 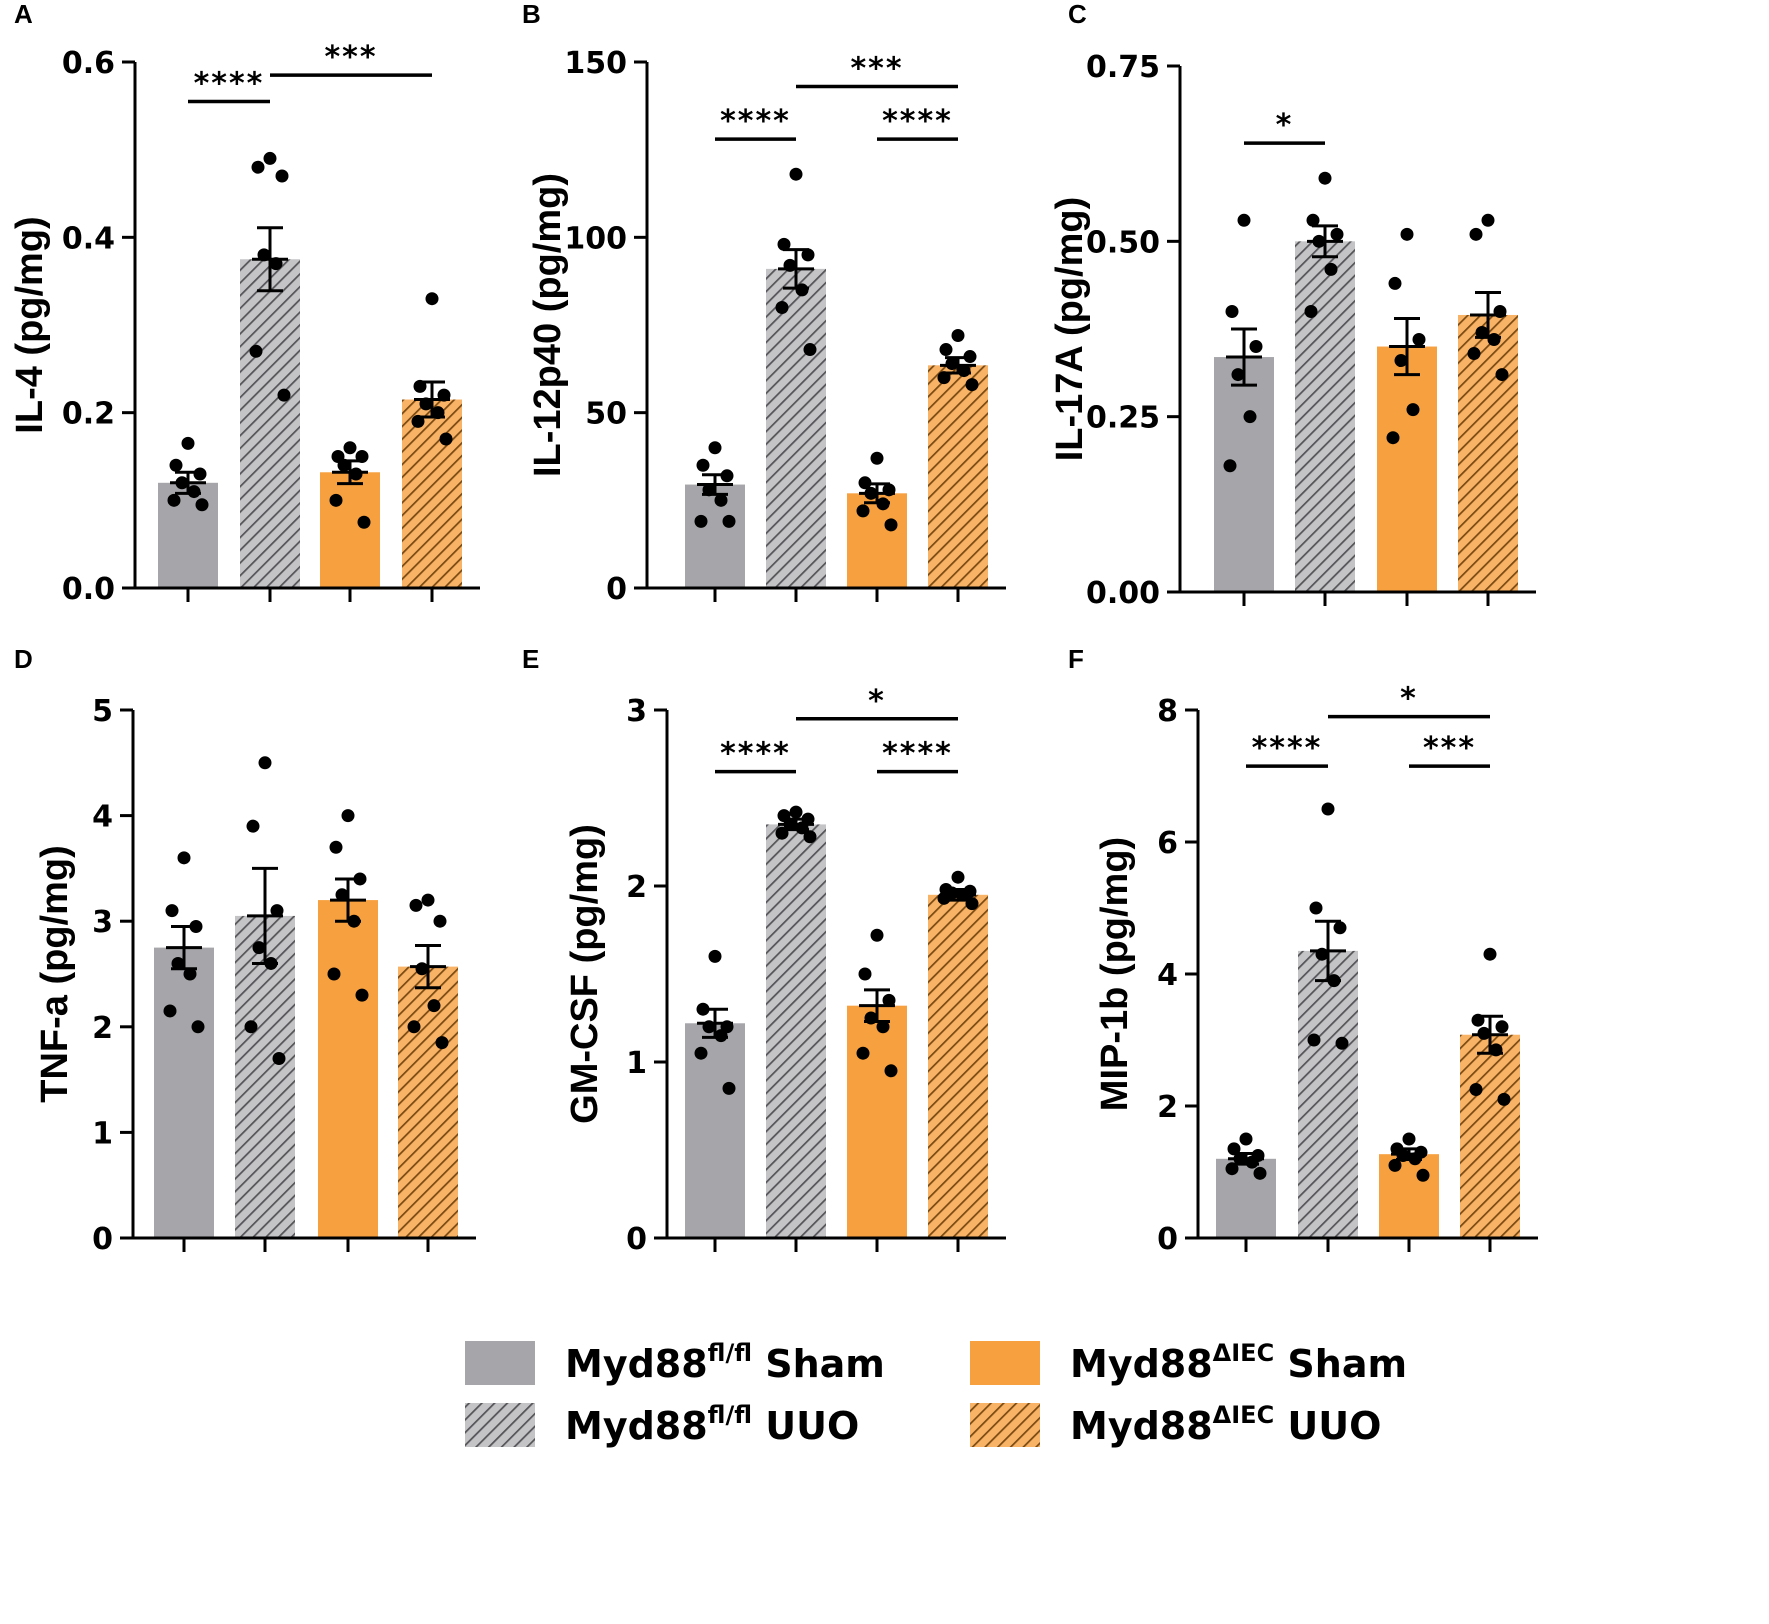 I want to click on legend-item: Myd88ΔIEC UUO, so click(x=1175, y=1424).